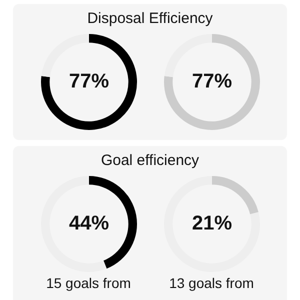 The image size is (300, 300). Describe the element at coordinates (211, 223) in the screenshot. I see `data-label: 21%` at that location.